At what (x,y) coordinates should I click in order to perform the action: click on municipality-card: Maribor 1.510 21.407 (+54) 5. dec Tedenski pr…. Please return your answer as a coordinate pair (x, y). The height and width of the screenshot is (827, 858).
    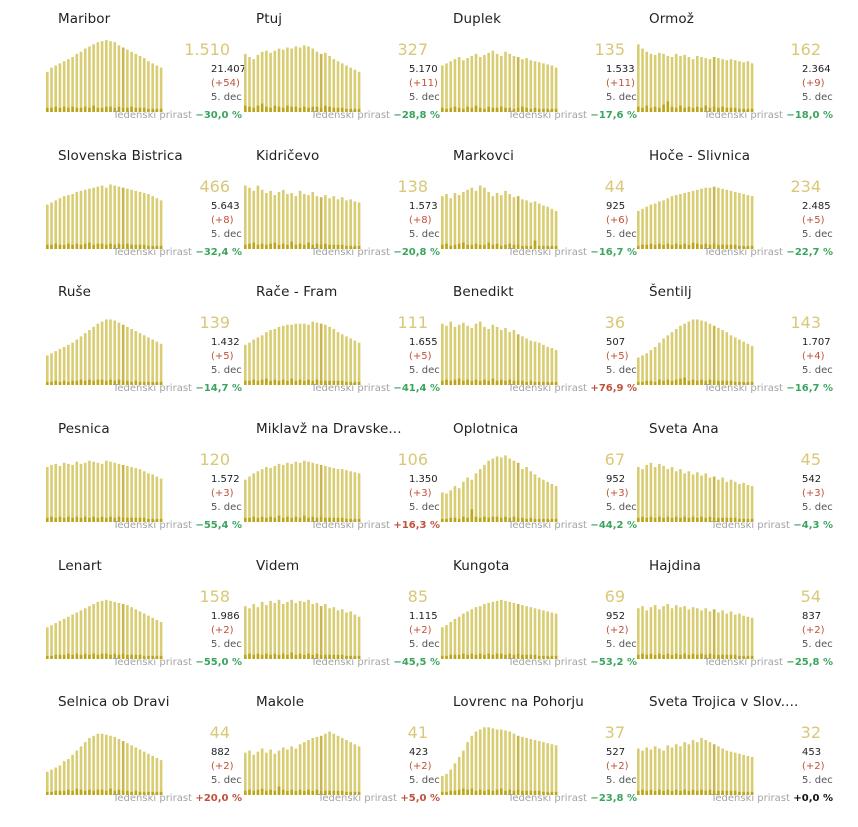
    Looking at the image, I should click on (146, 76).